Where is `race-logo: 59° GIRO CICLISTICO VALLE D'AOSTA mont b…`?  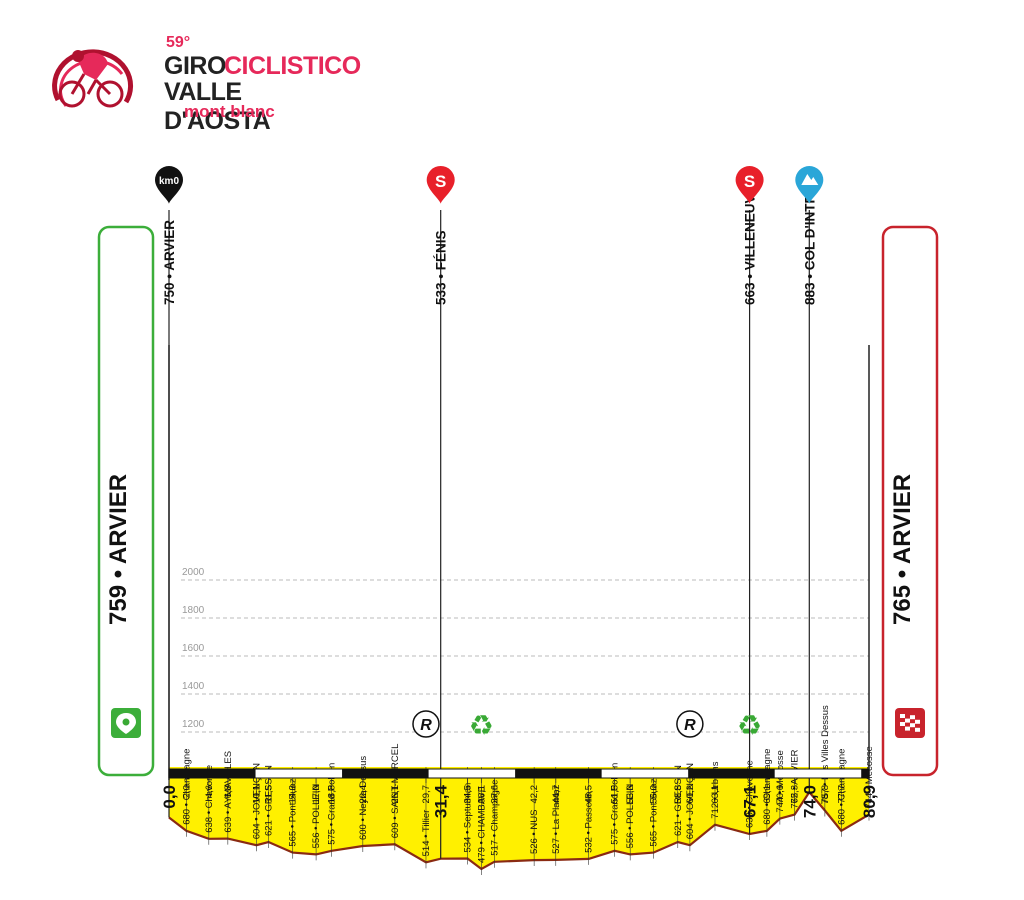
race-logo: 59° GIRO CICLISTICO VALLE D'AOSTA mont b… is located at coordinates (204, 82).